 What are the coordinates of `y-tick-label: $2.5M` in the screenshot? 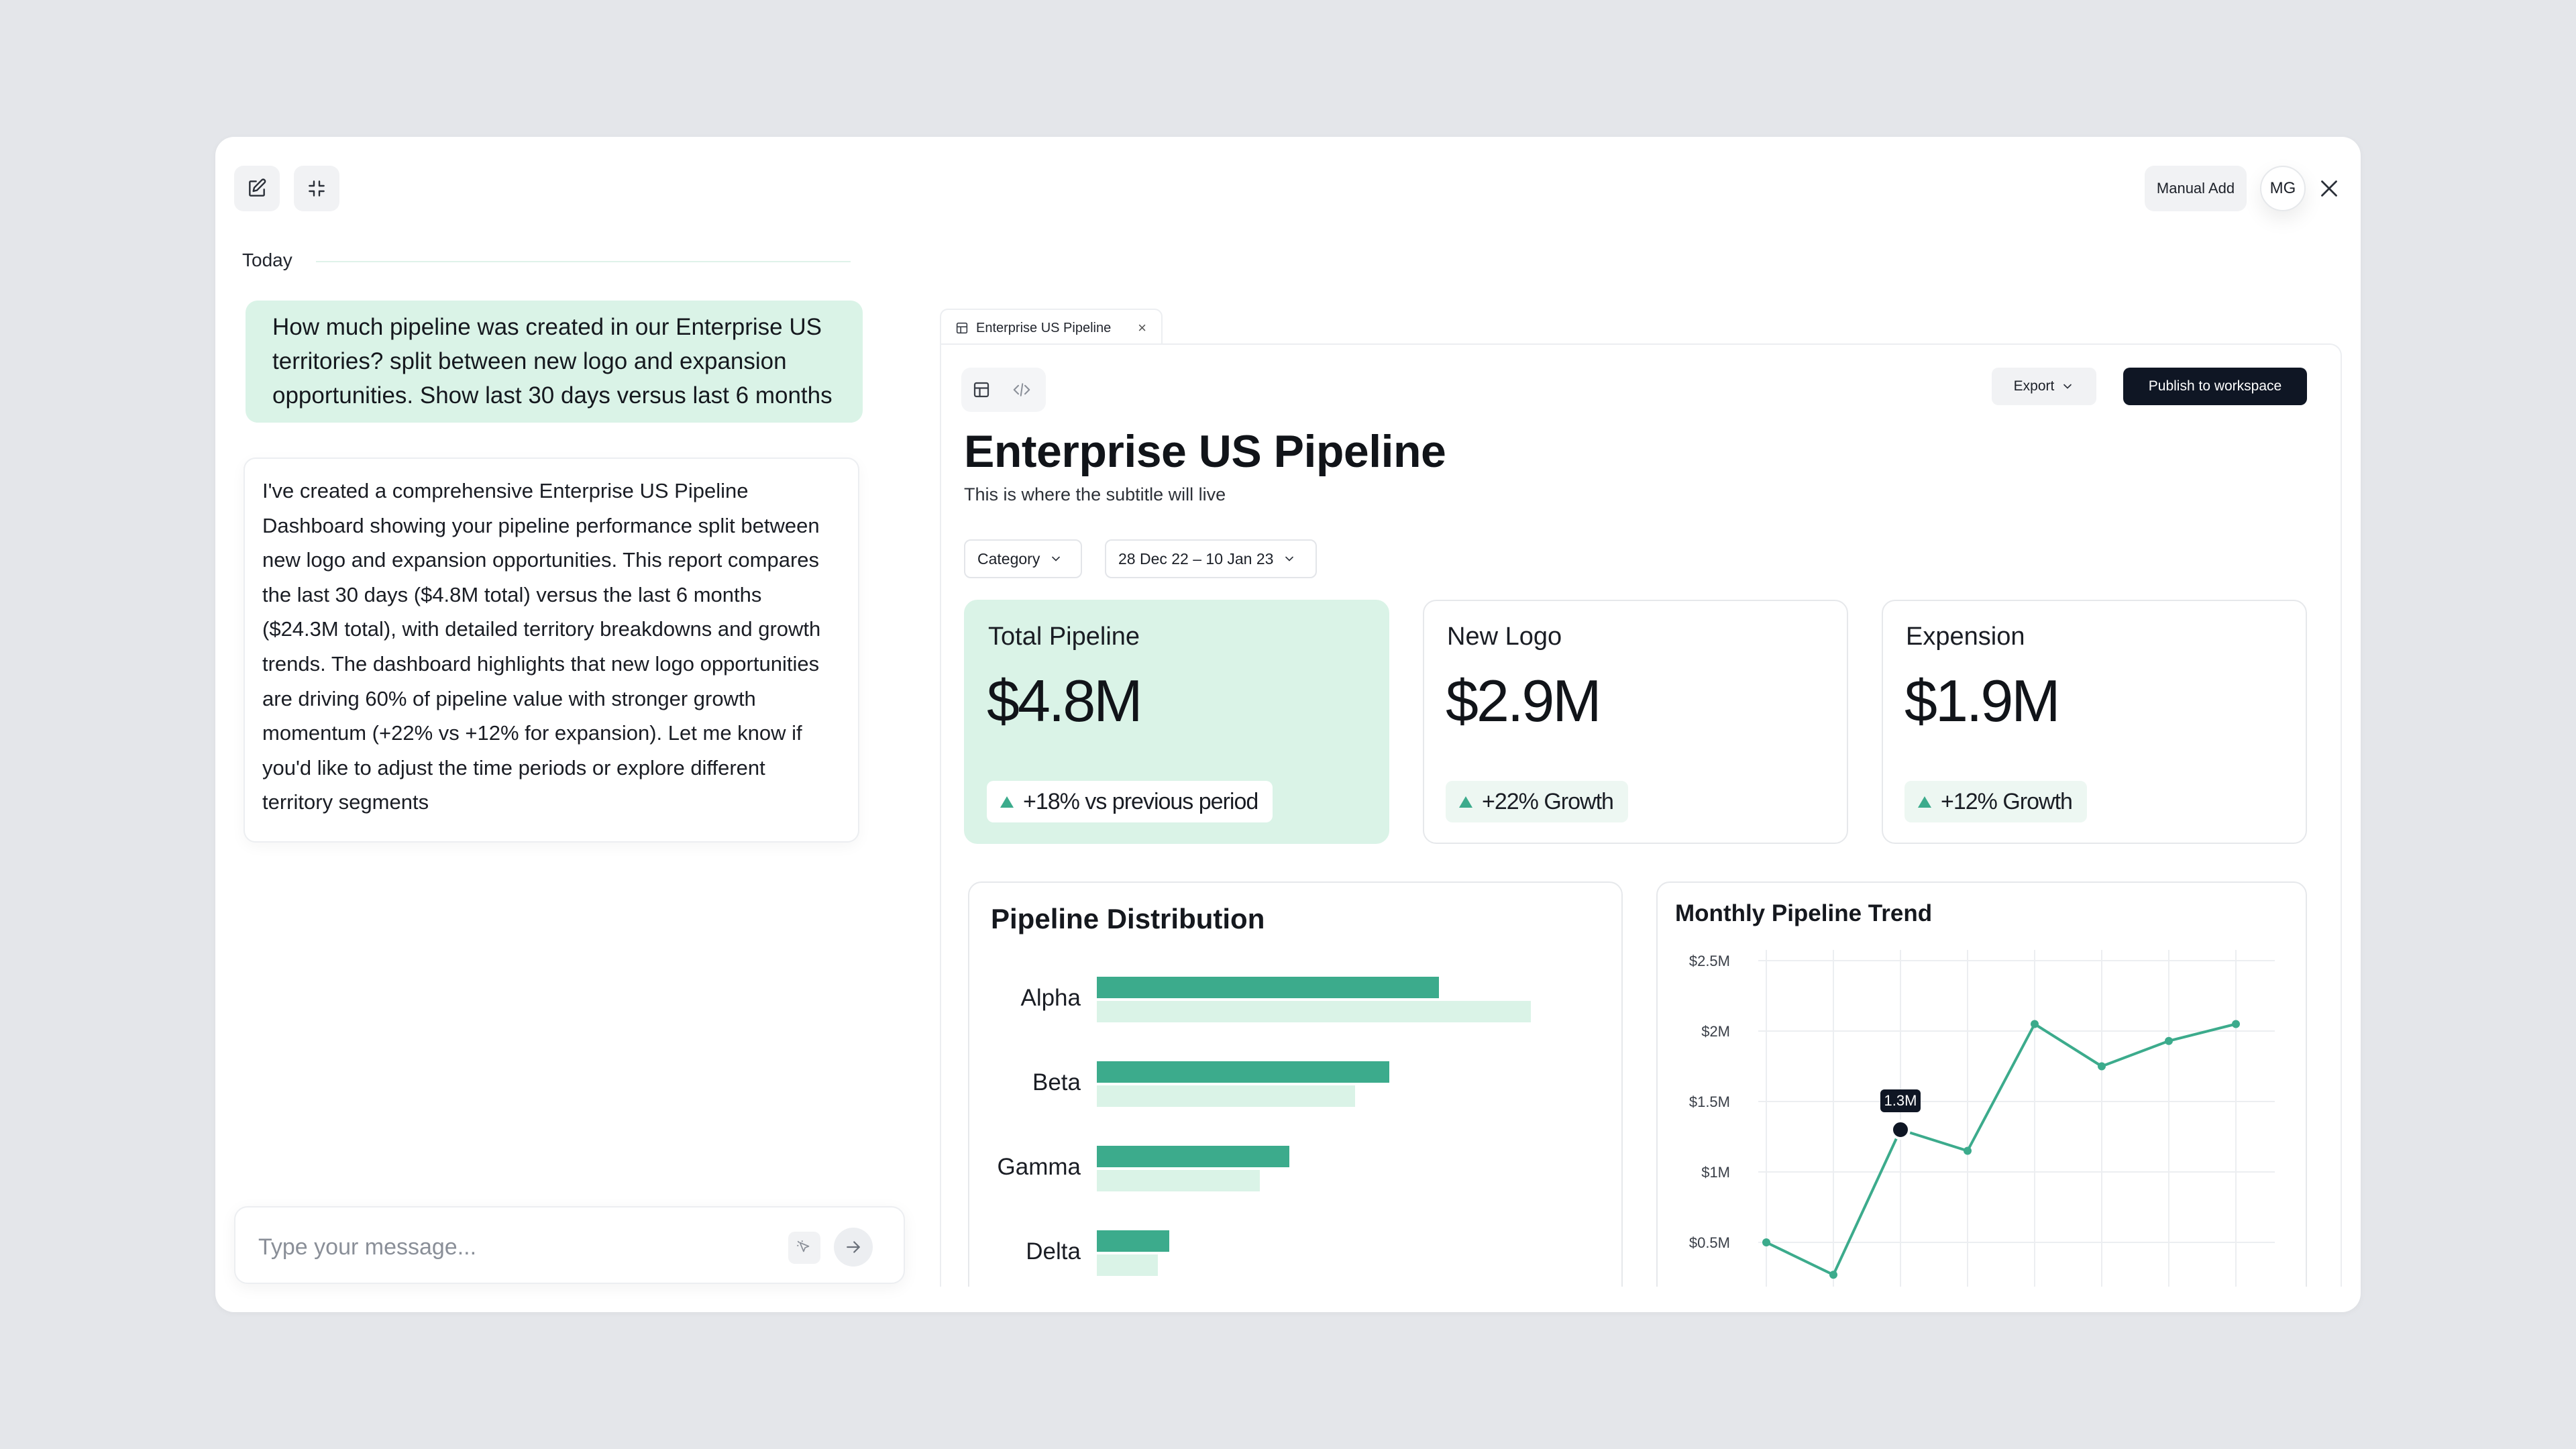 It's located at (1709, 961).